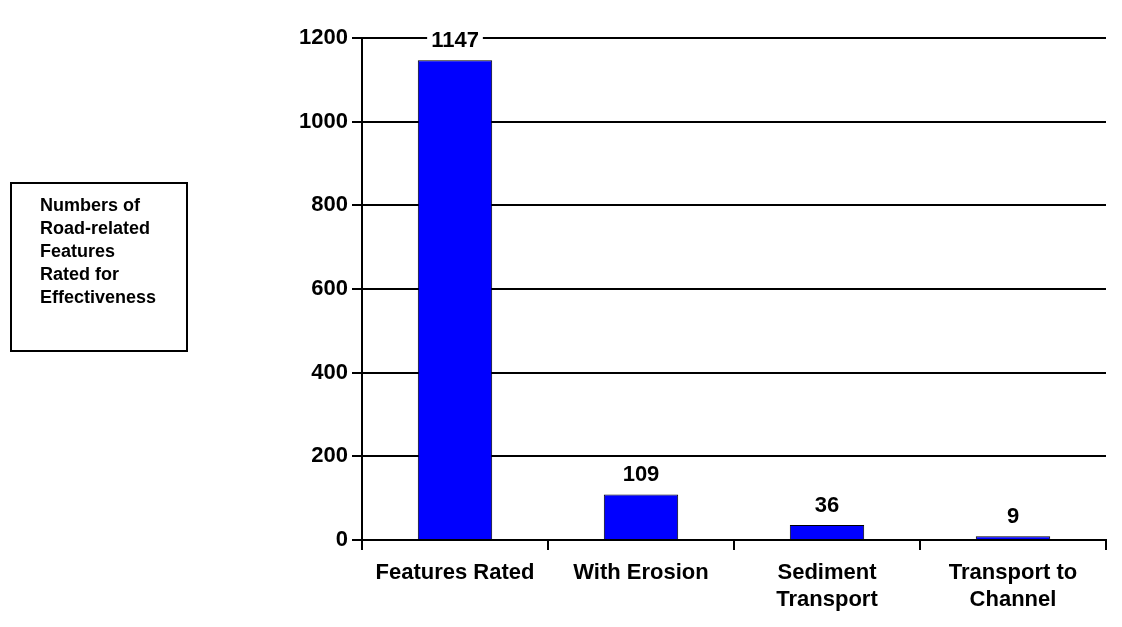 The height and width of the screenshot is (627, 1122). Describe the element at coordinates (827, 585) in the screenshot. I see `x-tick-label: Sediment Transport` at that location.